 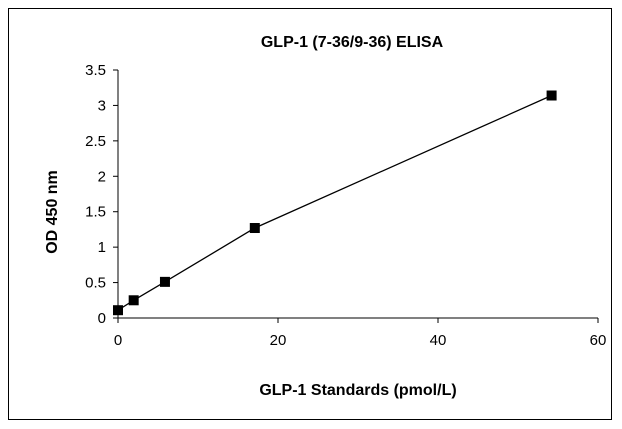 I want to click on x-axis-label: GLP-1 Standards (pmol/L), so click(x=357, y=390).